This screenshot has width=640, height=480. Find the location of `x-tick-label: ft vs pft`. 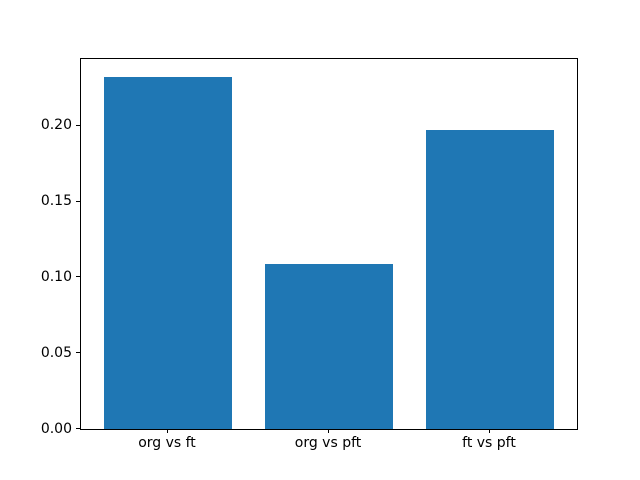

x-tick-label: ft vs pft is located at coordinates (489, 443).